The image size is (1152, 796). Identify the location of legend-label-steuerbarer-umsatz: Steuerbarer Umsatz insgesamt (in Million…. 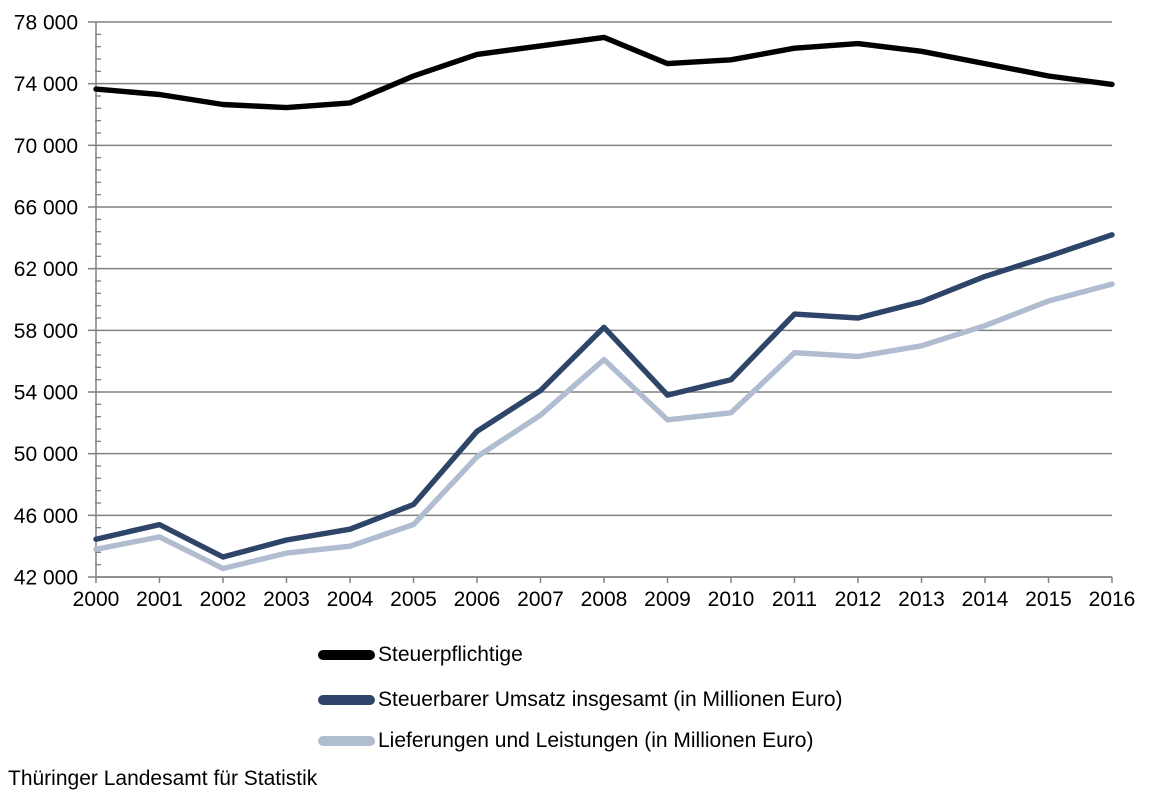
(610, 699).